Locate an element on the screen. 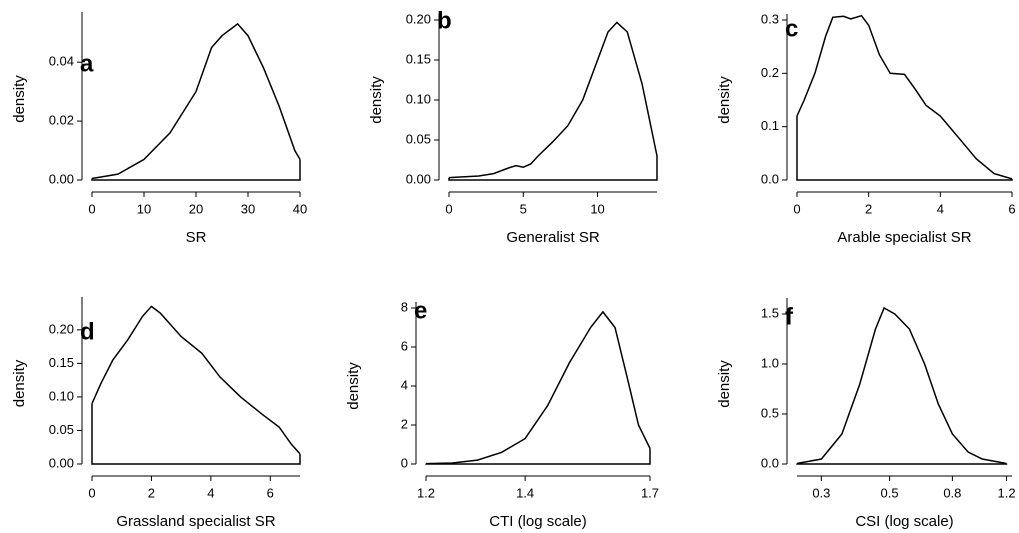 This screenshot has height=533, width=1019. y-tick-label: 0.02 is located at coordinates (61, 120).